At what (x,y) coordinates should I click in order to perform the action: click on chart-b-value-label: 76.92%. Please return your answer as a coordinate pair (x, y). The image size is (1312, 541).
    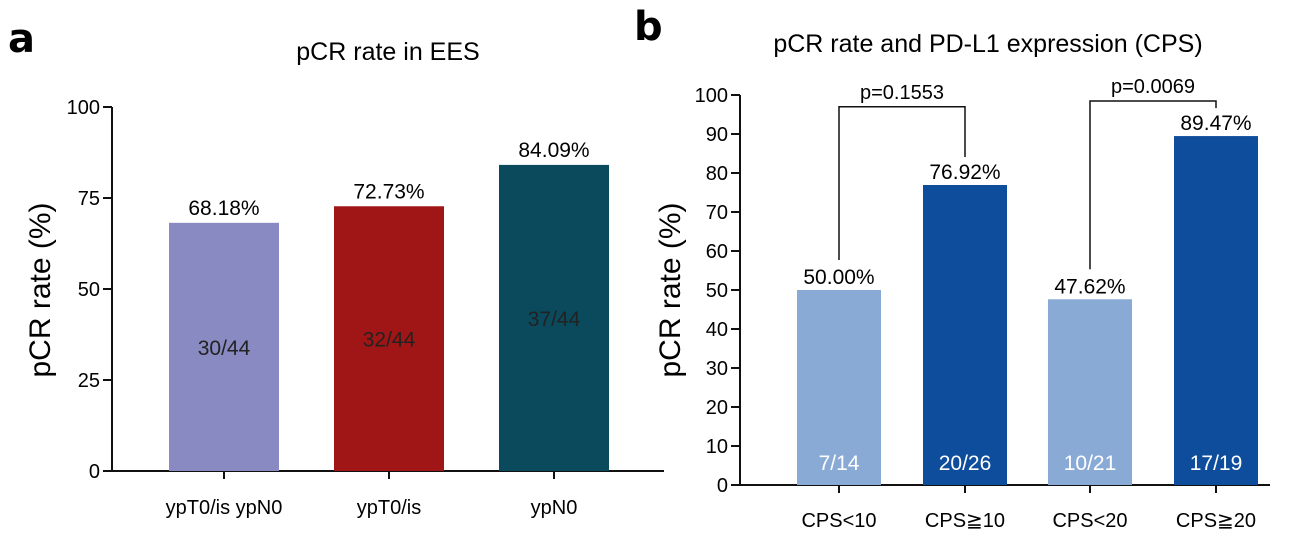
    Looking at the image, I should click on (964, 172).